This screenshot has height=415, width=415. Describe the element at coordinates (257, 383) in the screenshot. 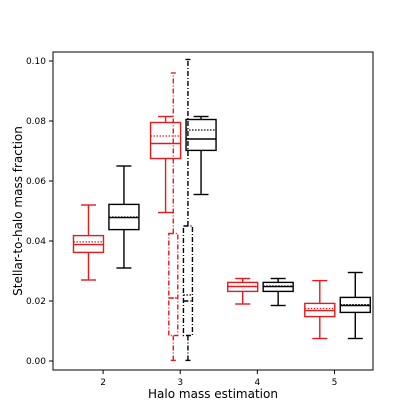

I see `x-tick-label: 4` at that location.